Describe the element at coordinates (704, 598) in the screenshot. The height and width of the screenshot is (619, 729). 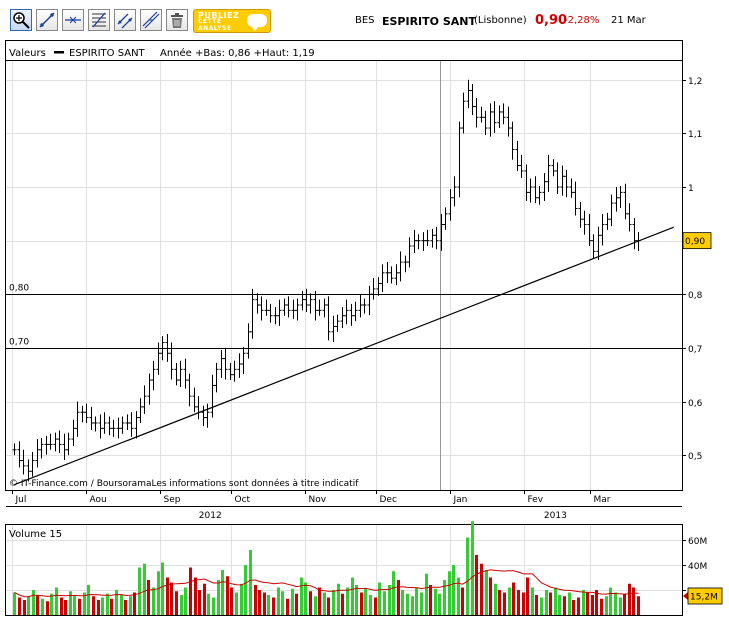
I see `last-volume-label: 15,2M` at that location.